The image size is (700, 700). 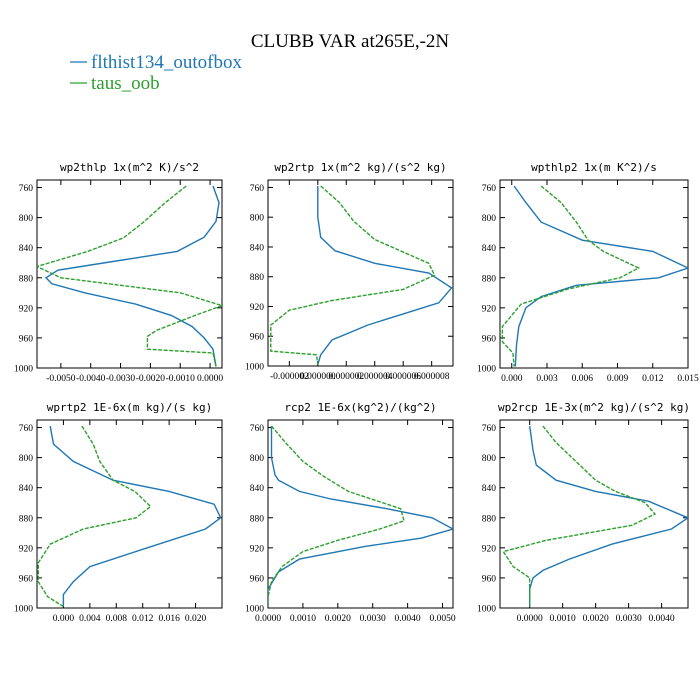 I want to click on x-tick-label: 0.0020, so click(x=596, y=619).